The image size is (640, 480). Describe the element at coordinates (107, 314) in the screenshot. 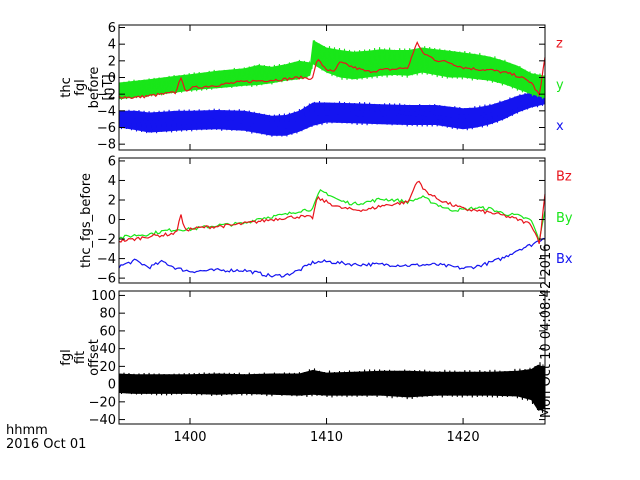

I see `y-tick-label-panel-3: 80` at that location.